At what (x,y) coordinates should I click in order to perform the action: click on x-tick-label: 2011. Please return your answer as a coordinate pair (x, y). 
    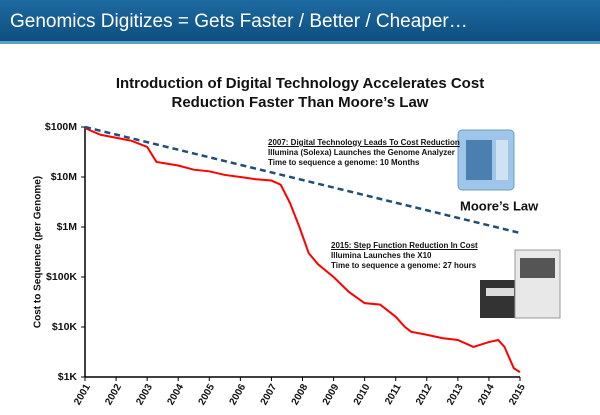
    Looking at the image, I should click on (393, 394).